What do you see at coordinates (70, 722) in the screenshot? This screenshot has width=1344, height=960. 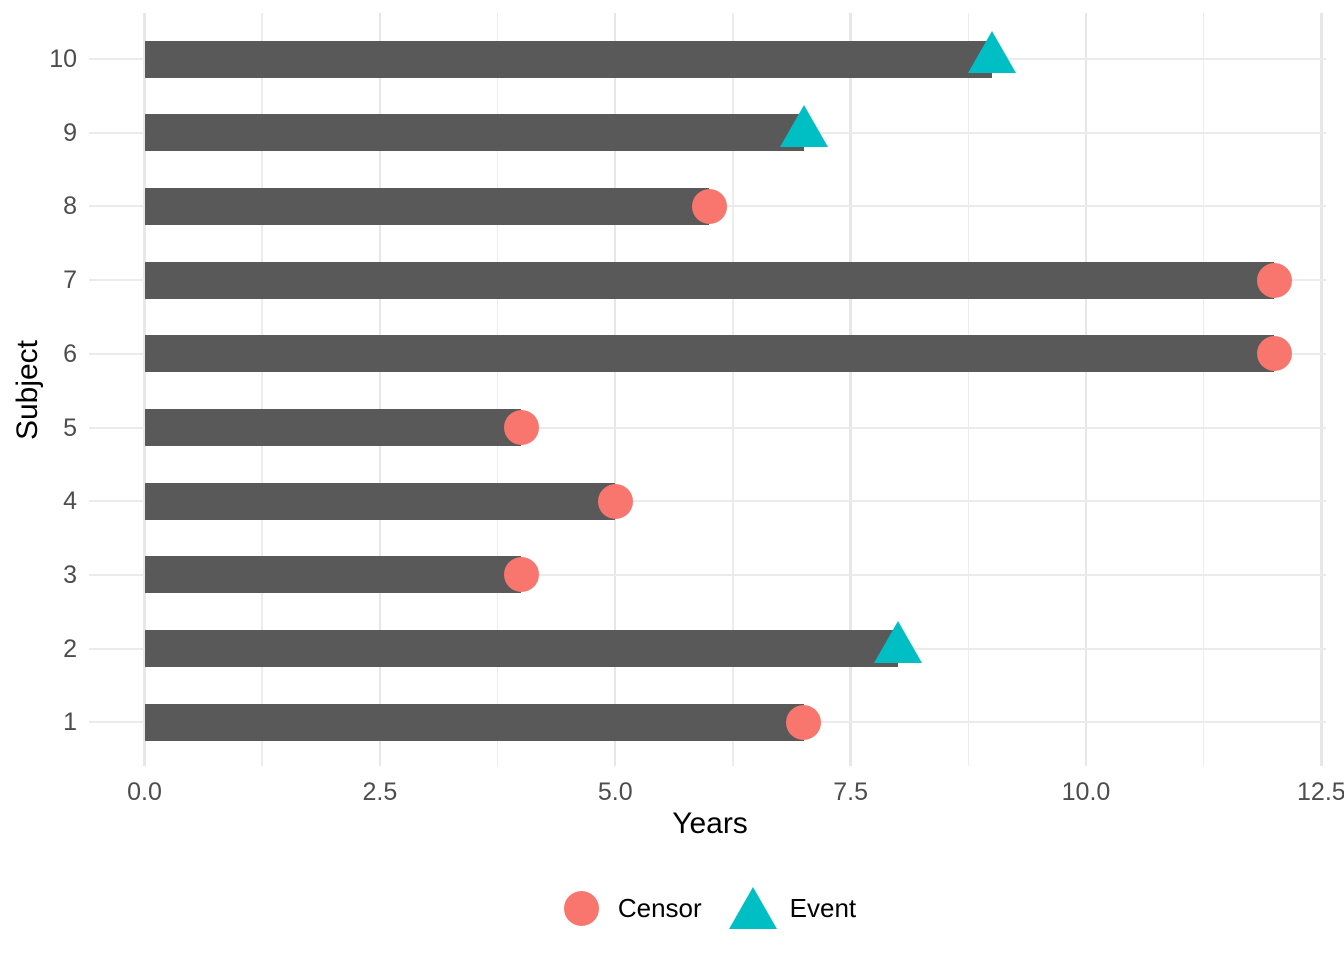 I see `y-tick-label: 1` at bounding box center [70, 722].